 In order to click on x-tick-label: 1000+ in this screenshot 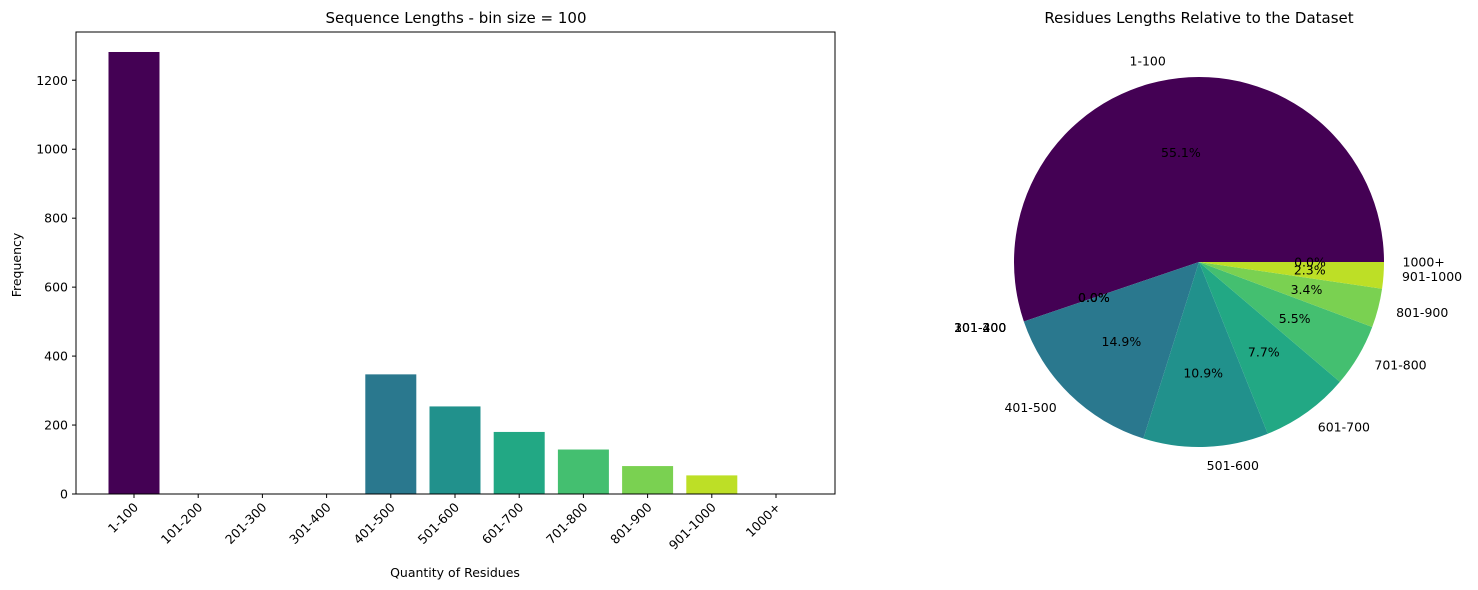, I will do `click(763, 520)`.